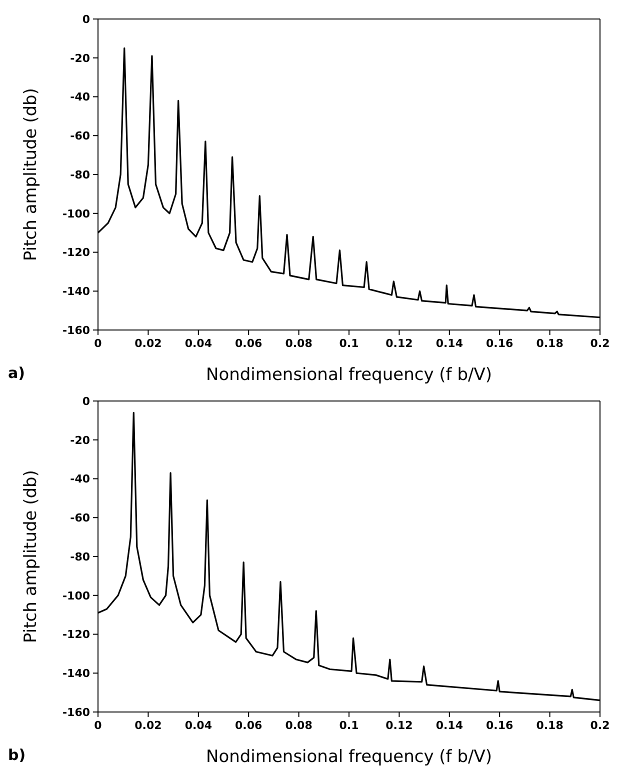  What do you see at coordinates (17, 755) in the screenshot?
I see `text: b)` at bounding box center [17, 755].